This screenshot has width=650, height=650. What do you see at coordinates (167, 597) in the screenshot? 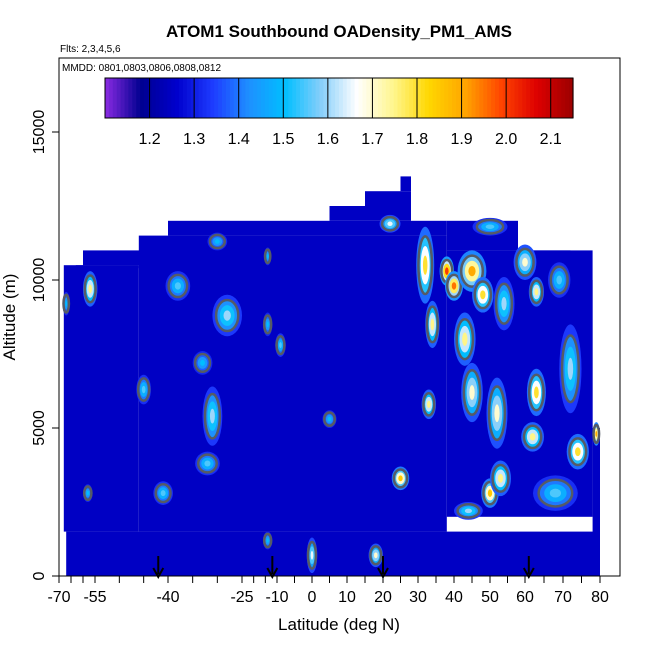
I see `x-tick-label: -40` at bounding box center [167, 597].